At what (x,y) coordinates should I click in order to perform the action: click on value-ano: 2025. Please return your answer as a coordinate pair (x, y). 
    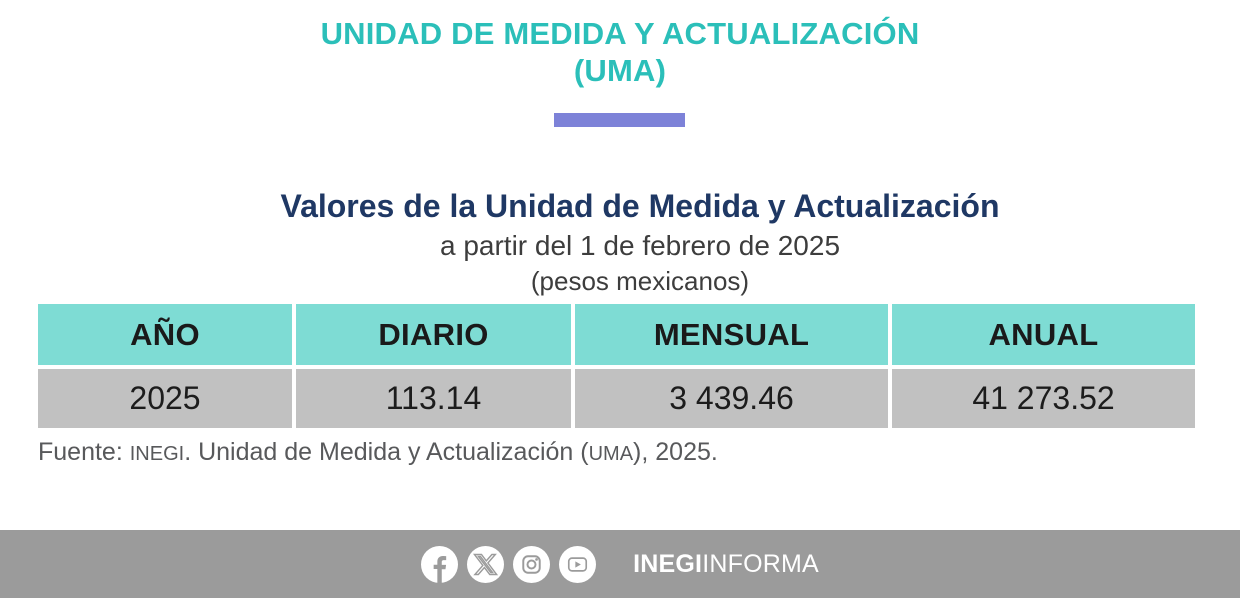
    Looking at the image, I should click on (165, 398).